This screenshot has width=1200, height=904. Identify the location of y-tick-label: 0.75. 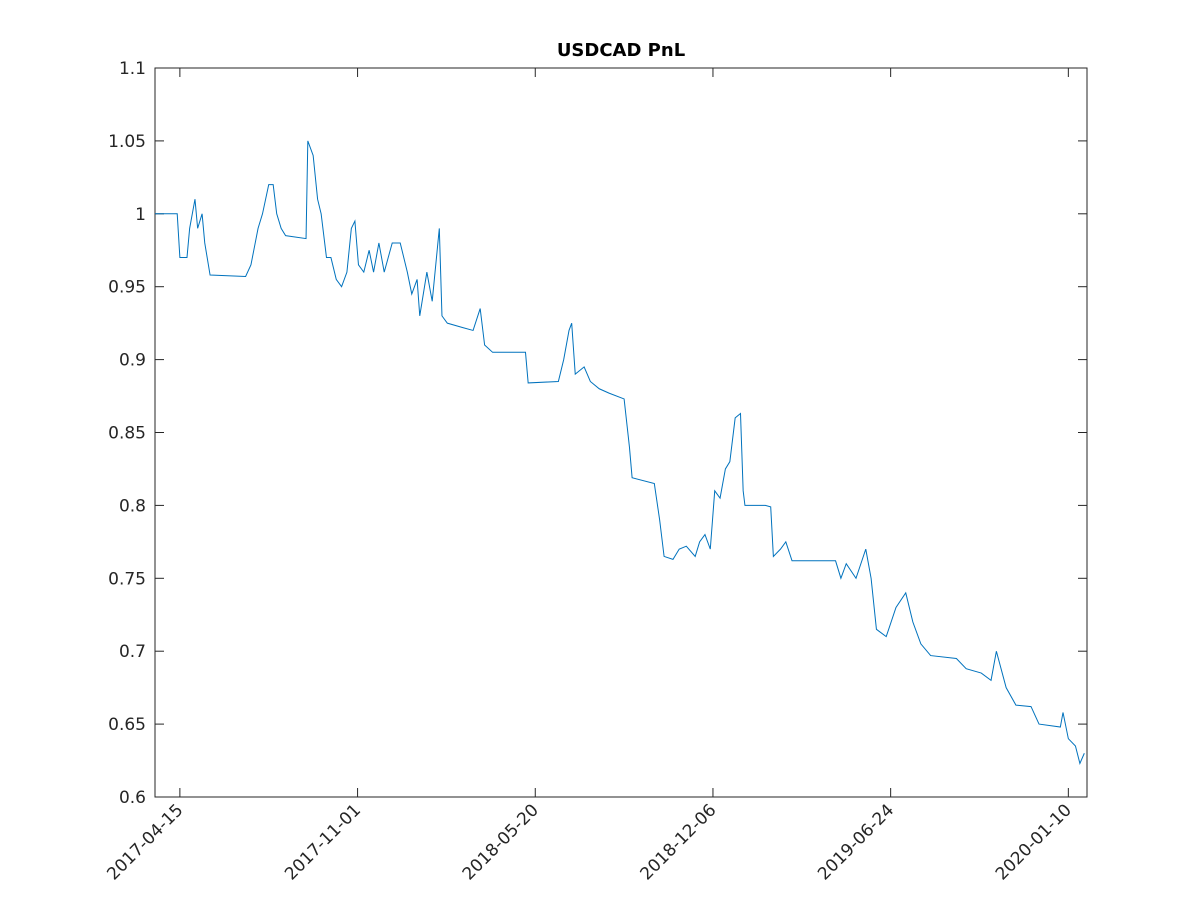
(127, 579).